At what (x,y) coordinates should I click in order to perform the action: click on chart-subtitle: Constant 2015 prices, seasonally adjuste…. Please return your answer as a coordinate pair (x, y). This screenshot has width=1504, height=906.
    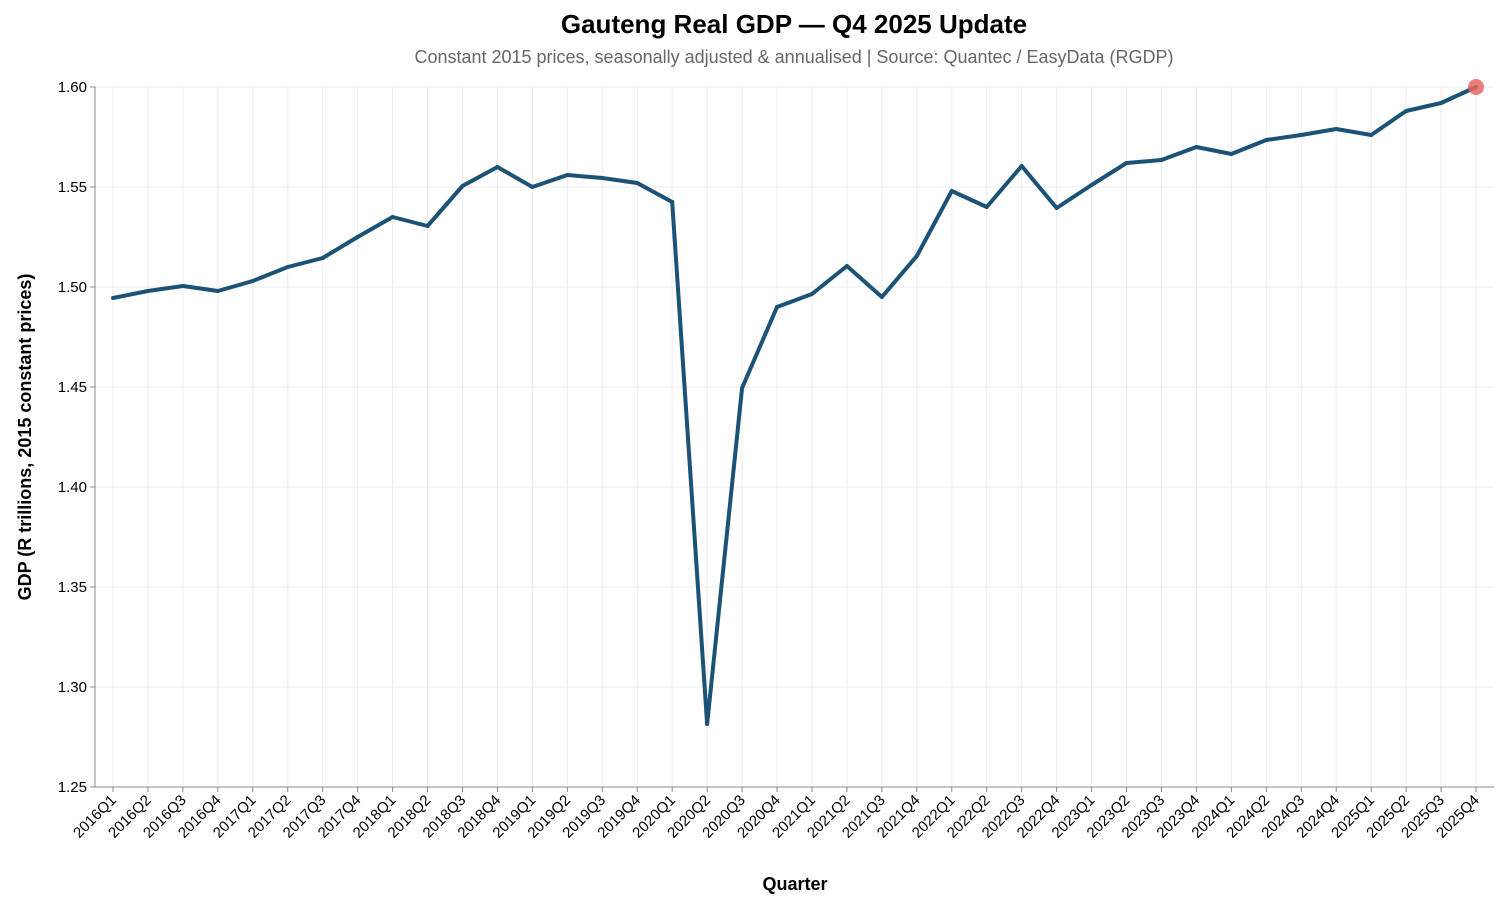
    Looking at the image, I should click on (793, 57).